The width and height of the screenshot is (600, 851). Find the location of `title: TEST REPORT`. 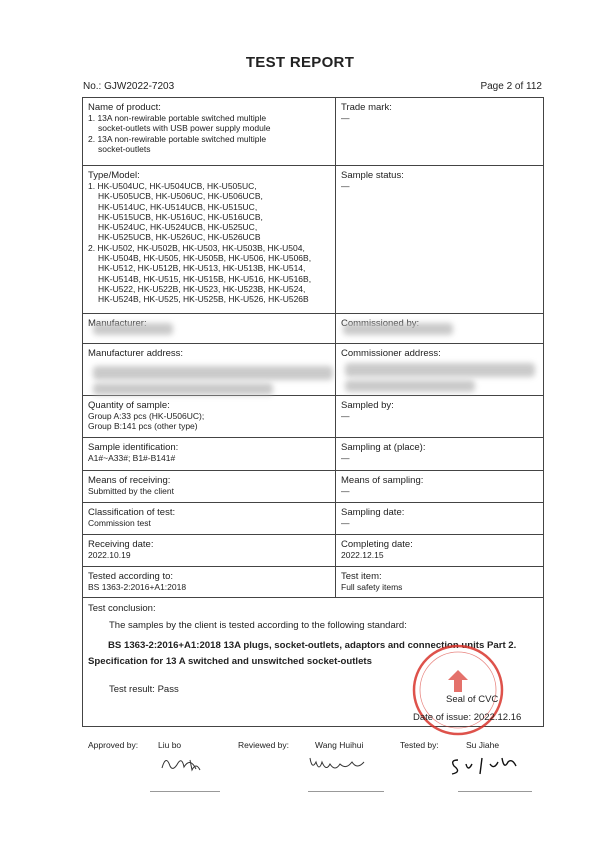

title: TEST REPORT is located at coordinates (300, 62).